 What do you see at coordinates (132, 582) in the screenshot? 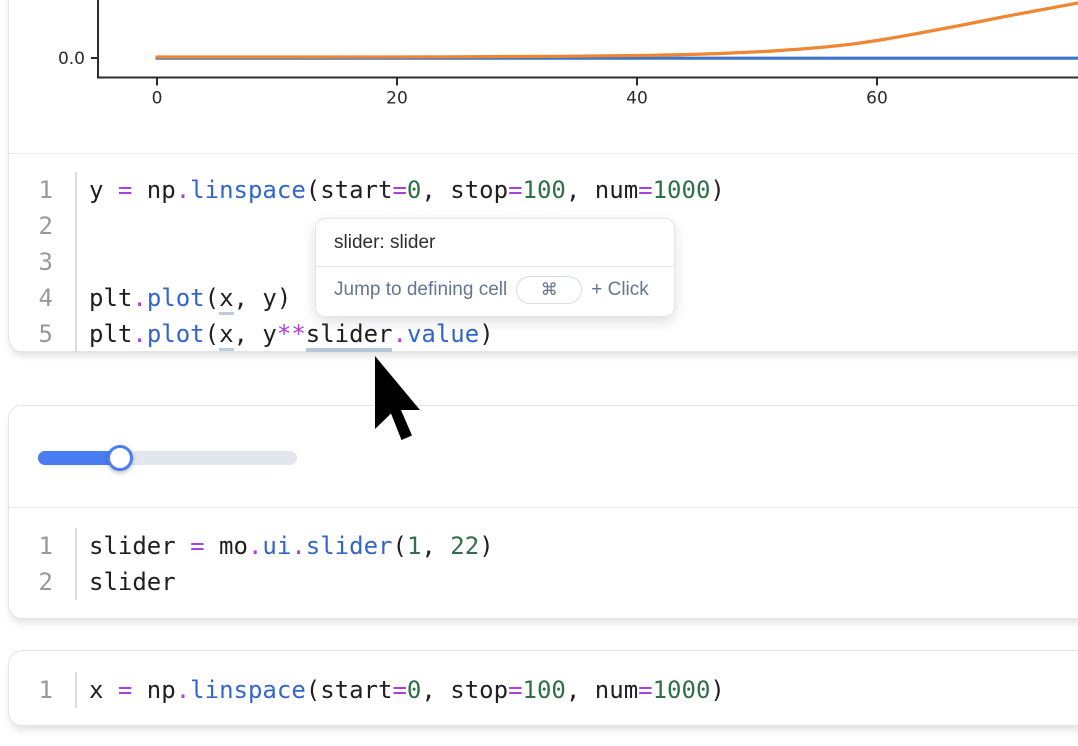
I see `code-line: slider` at bounding box center [132, 582].